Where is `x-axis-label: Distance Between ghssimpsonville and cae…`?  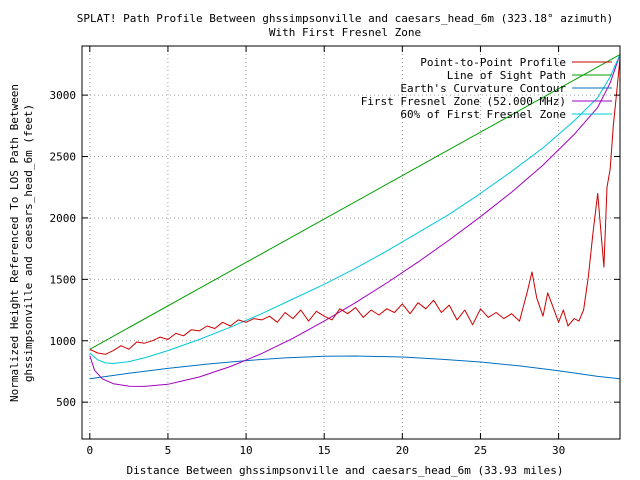 x-axis-label: Distance Between ghssimpsonville and cae… is located at coordinates (344, 470).